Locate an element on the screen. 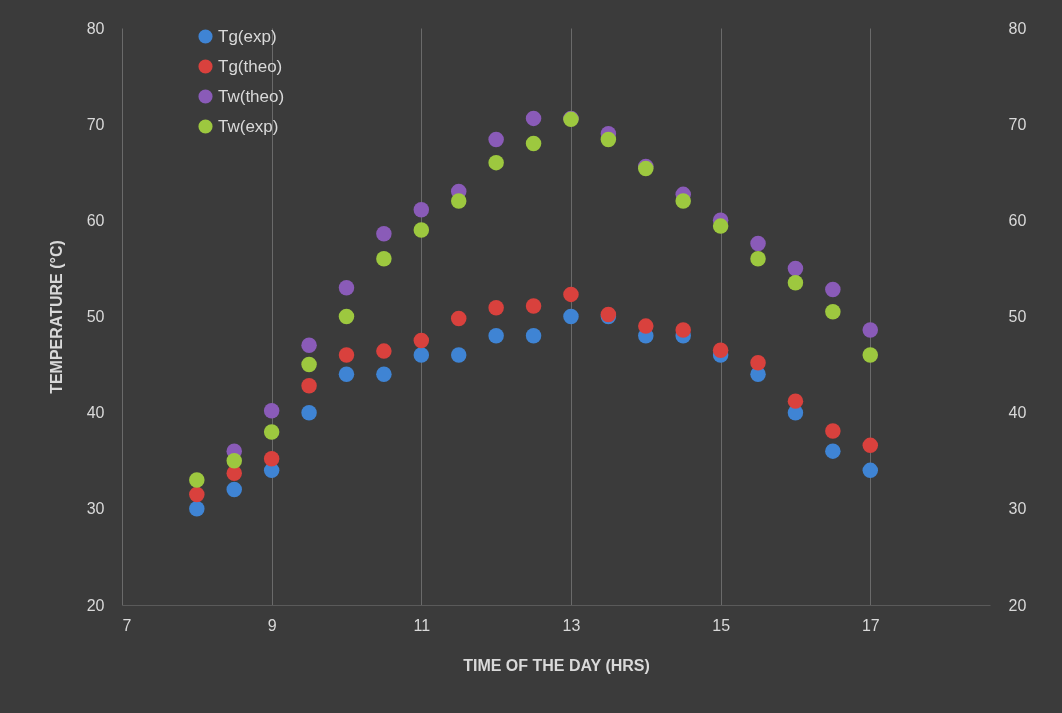  y2-tick-label: 30 is located at coordinates (1017, 509).